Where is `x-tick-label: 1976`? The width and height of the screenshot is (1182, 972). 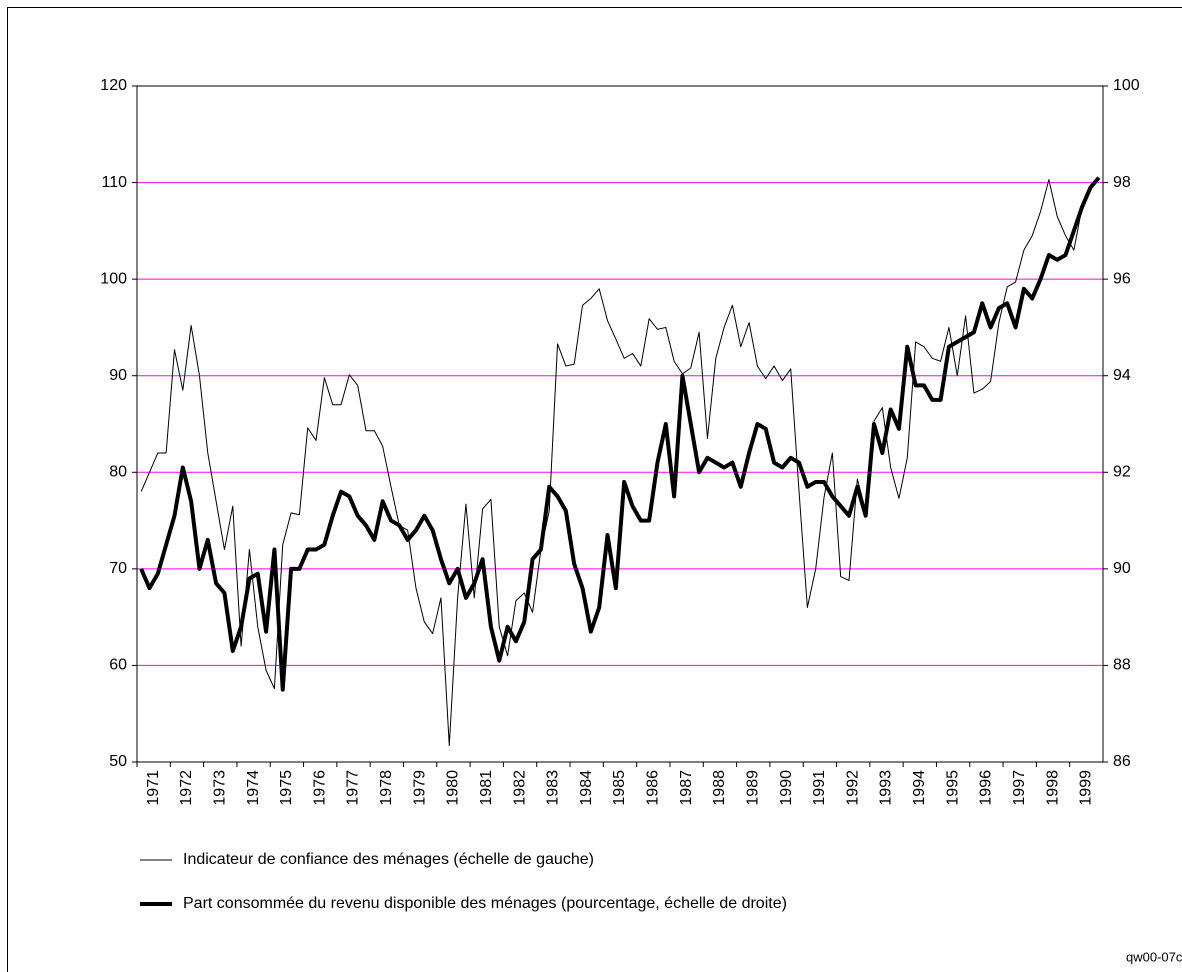
x-tick-label: 1976 is located at coordinates (319, 788).